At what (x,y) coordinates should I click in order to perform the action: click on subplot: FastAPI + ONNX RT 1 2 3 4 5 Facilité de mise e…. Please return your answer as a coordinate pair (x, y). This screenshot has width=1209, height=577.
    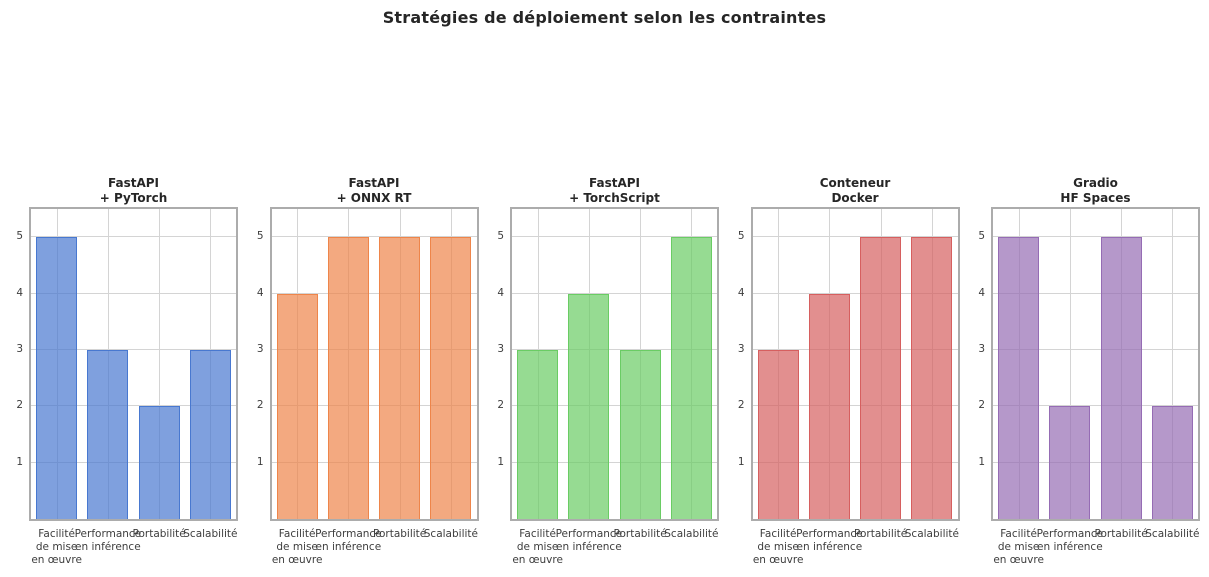
    Looking at the image, I should click on (368, 372).